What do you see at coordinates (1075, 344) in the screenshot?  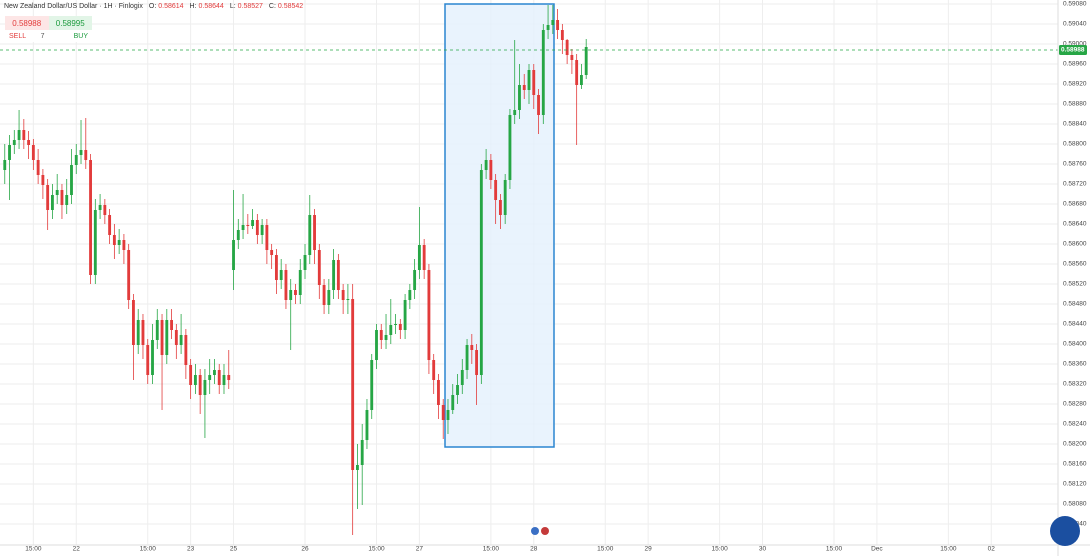 I see `y-tick-label: 0.58400` at bounding box center [1075, 344].